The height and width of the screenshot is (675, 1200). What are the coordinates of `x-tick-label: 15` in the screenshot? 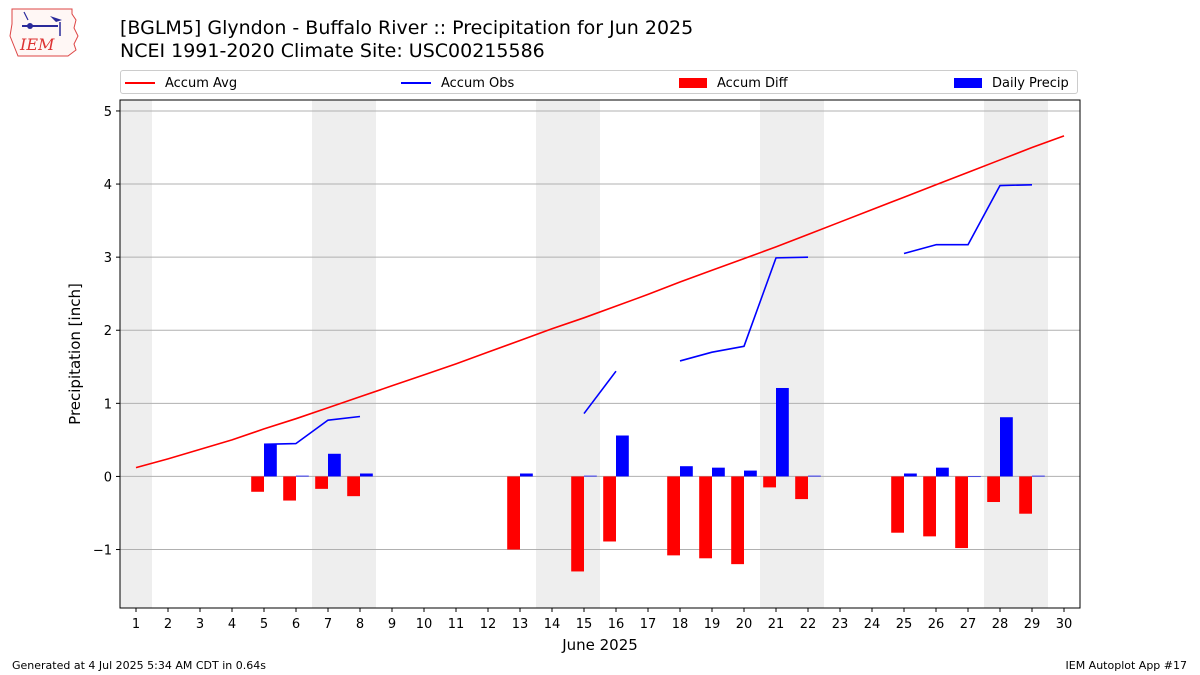 It's located at (584, 624).